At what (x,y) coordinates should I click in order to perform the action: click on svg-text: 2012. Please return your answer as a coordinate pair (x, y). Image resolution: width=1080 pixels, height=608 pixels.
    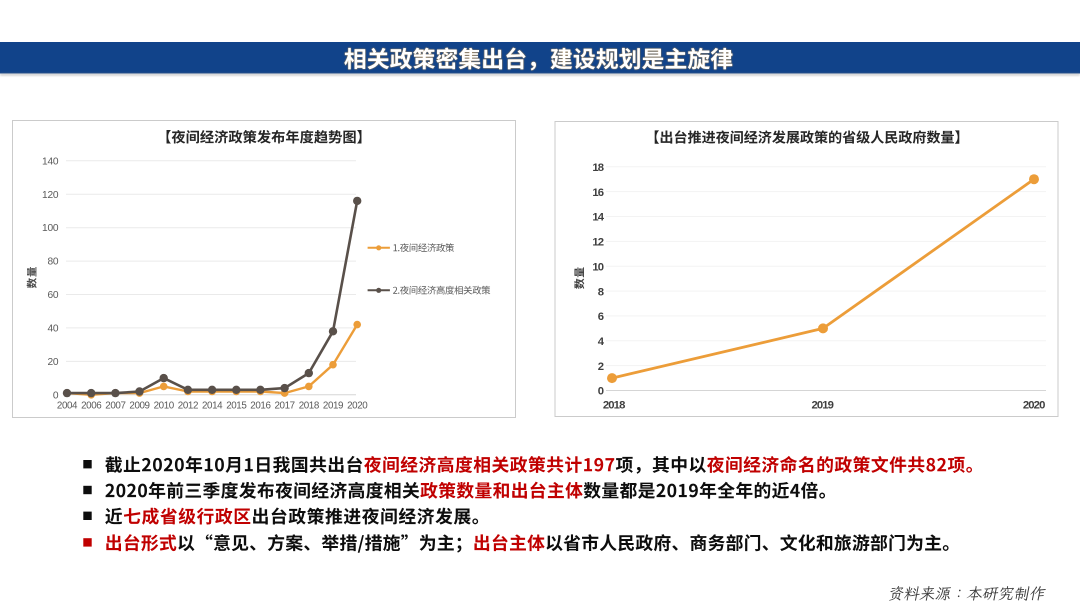
    Looking at the image, I should click on (188, 406).